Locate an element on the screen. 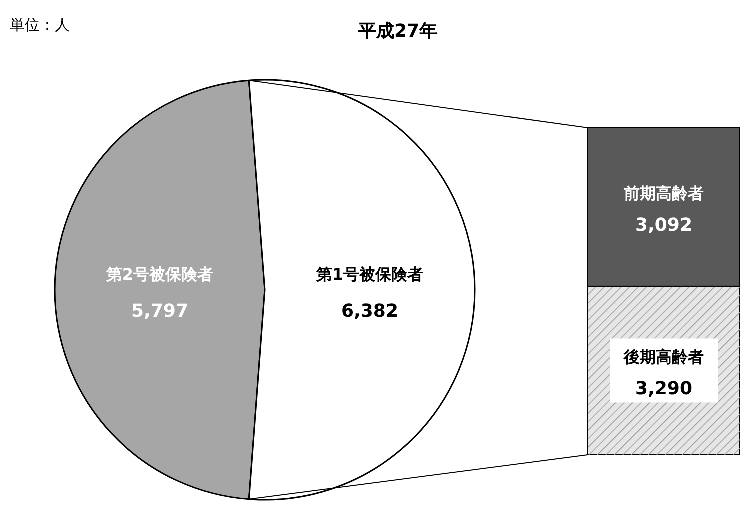  text: 単位：人 is located at coordinates (40, 25).